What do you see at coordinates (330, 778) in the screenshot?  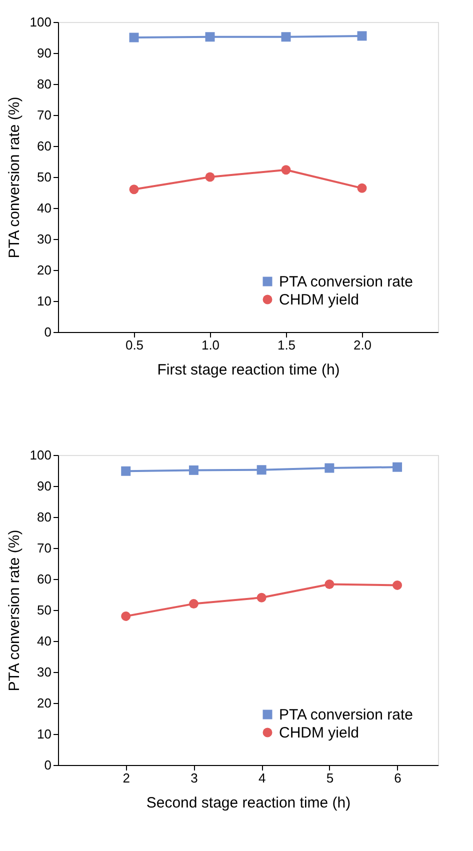 I see `x-tick-label: 5` at bounding box center [330, 778].